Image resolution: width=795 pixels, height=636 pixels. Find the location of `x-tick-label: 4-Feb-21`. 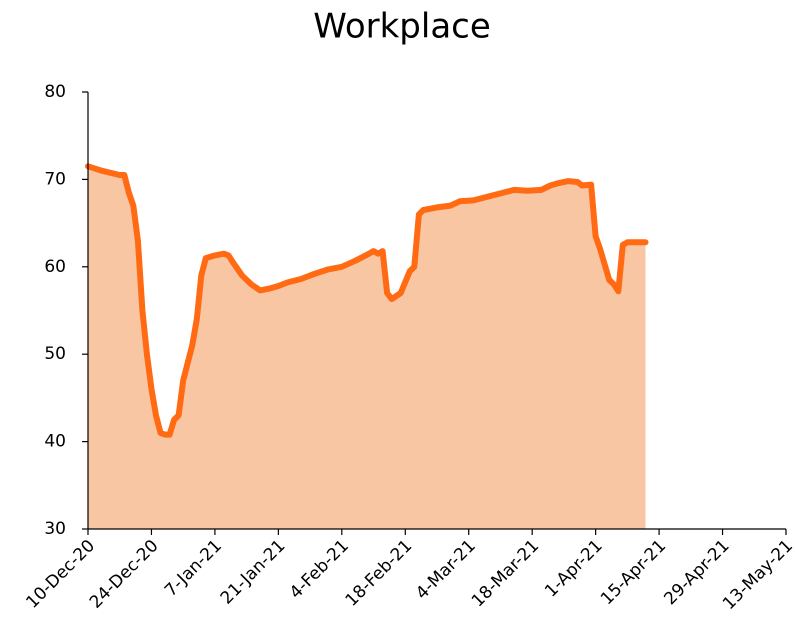

x-tick-label: 4-Feb-21 is located at coordinates (319, 569).